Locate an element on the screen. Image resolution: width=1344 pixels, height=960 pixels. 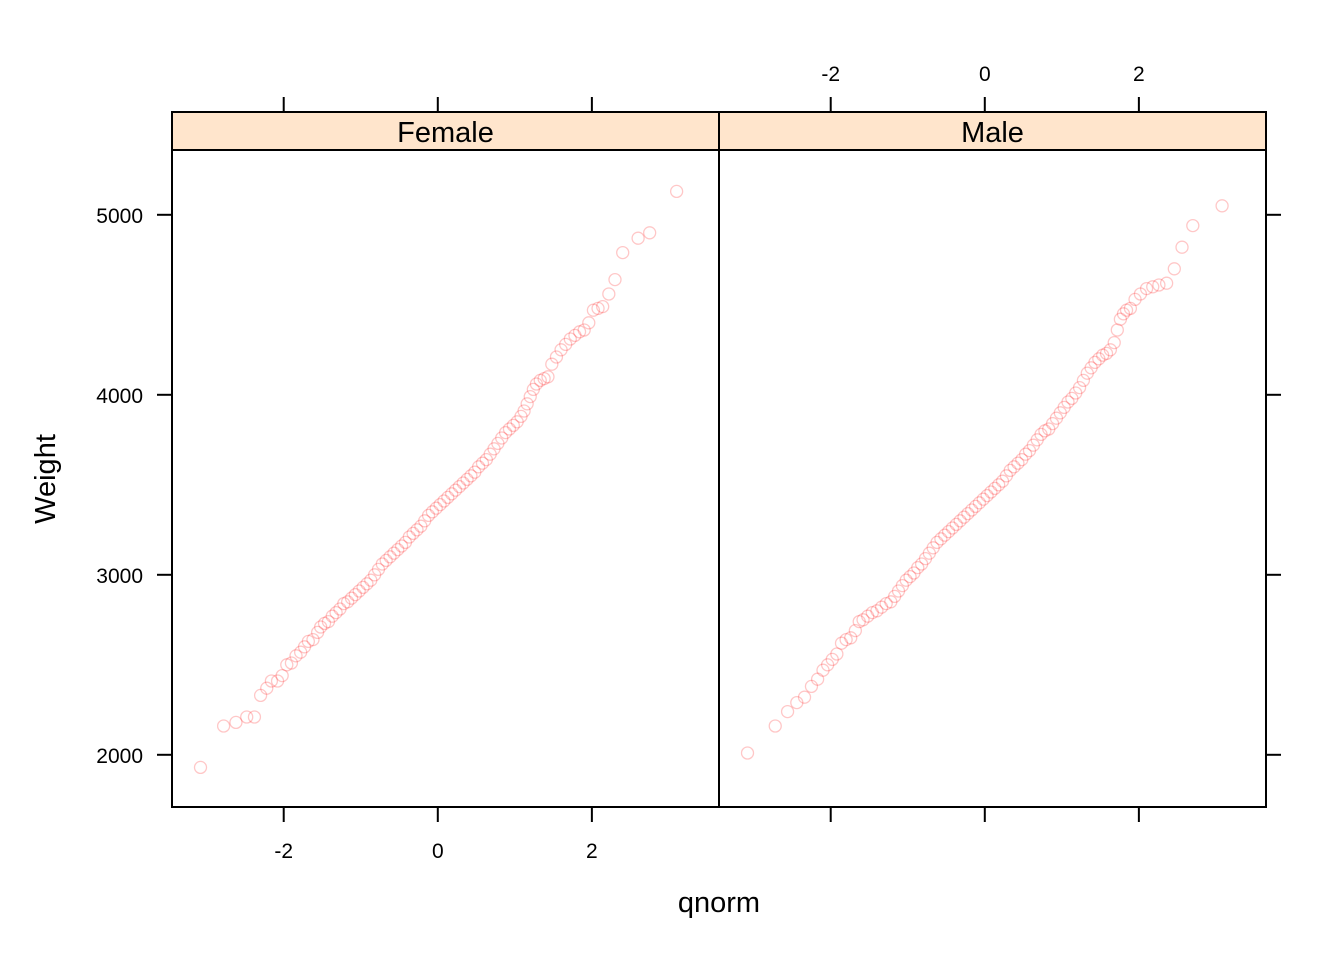
x-tick-label-bottom: 0 is located at coordinates (438, 851).